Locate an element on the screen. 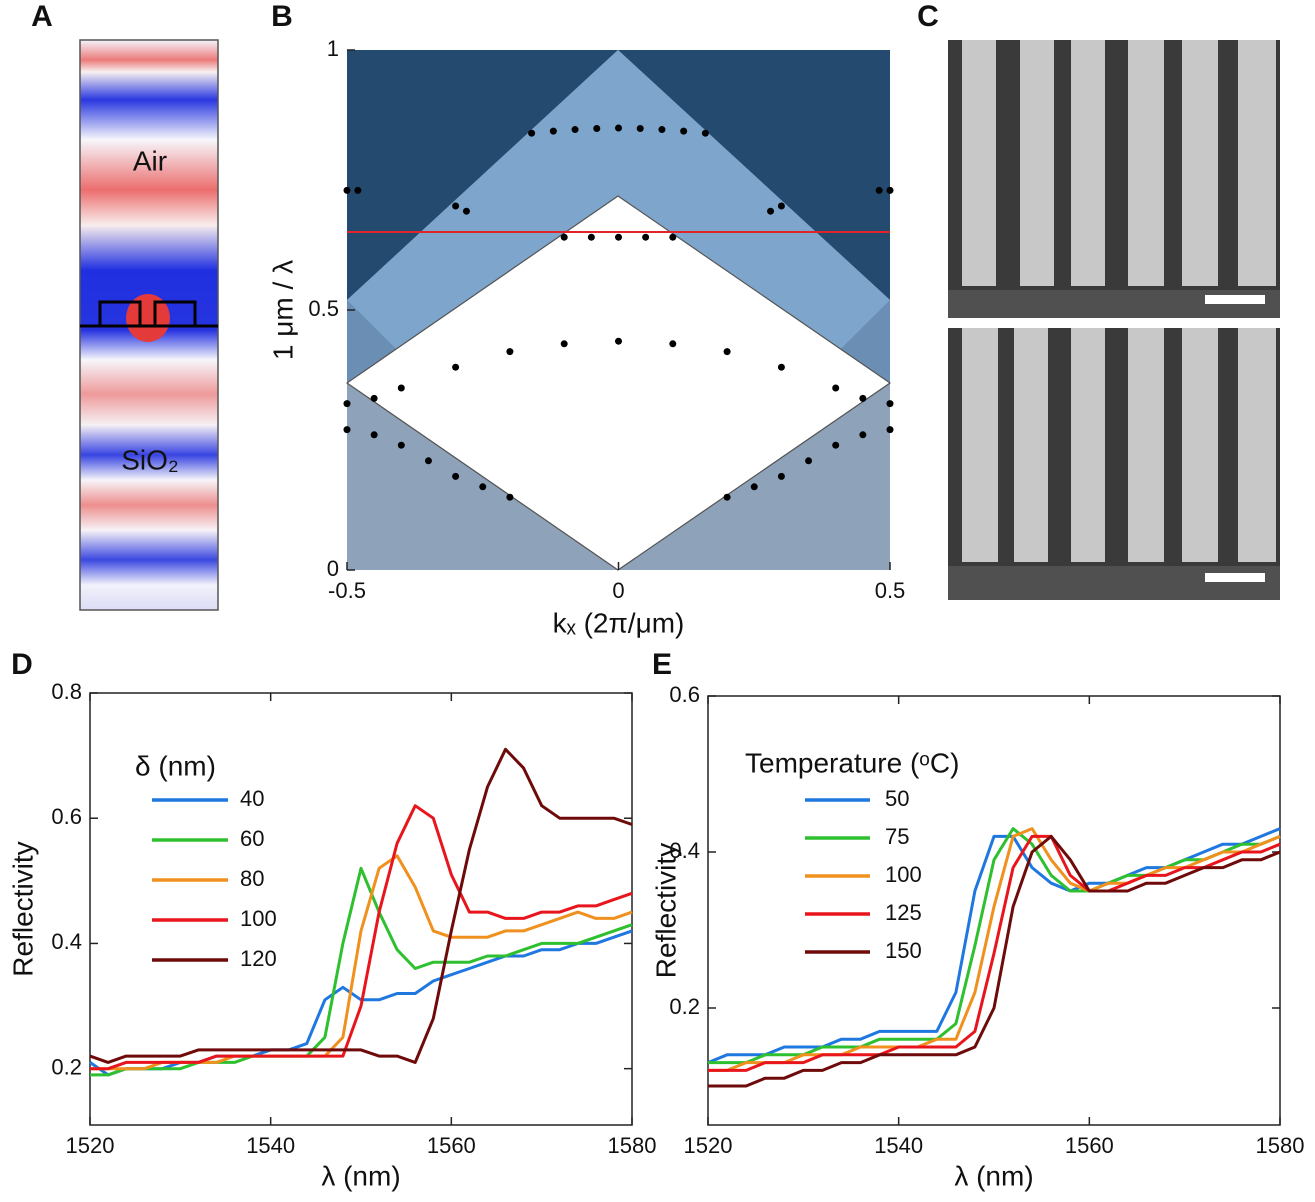 The image size is (1315, 1202). panel-label: D is located at coordinates (22, 664).